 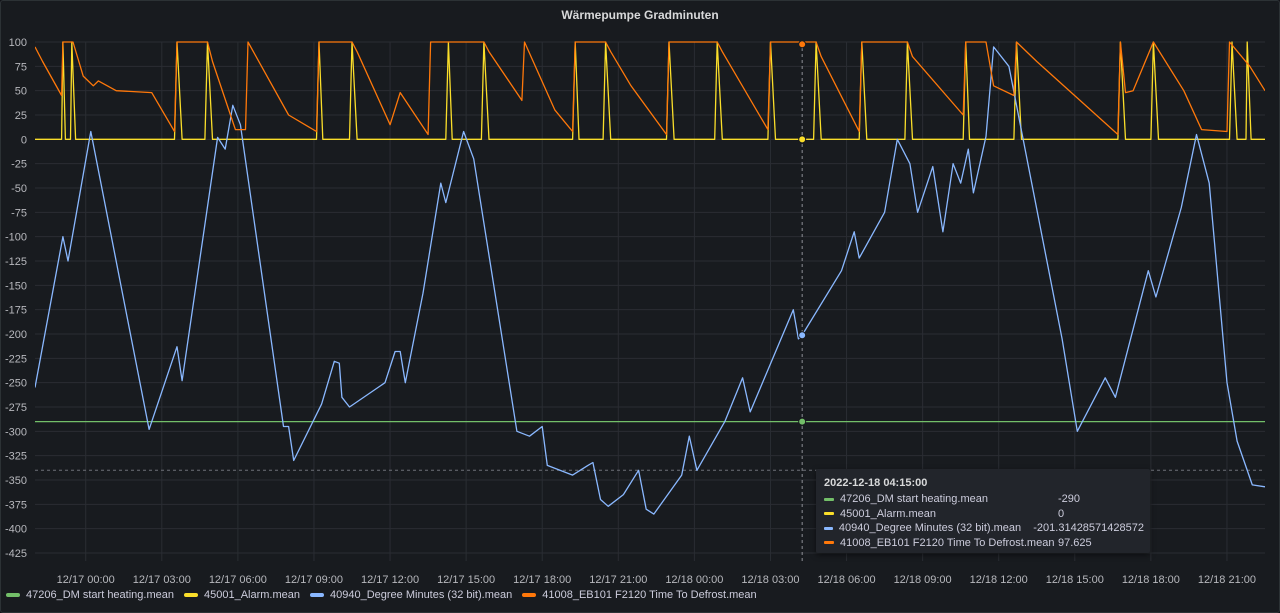 What do you see at coordinates (314, 580) in the screenshot?
I see `x-tick-label: 12/17 09:00` at bounding box center [314, 580].